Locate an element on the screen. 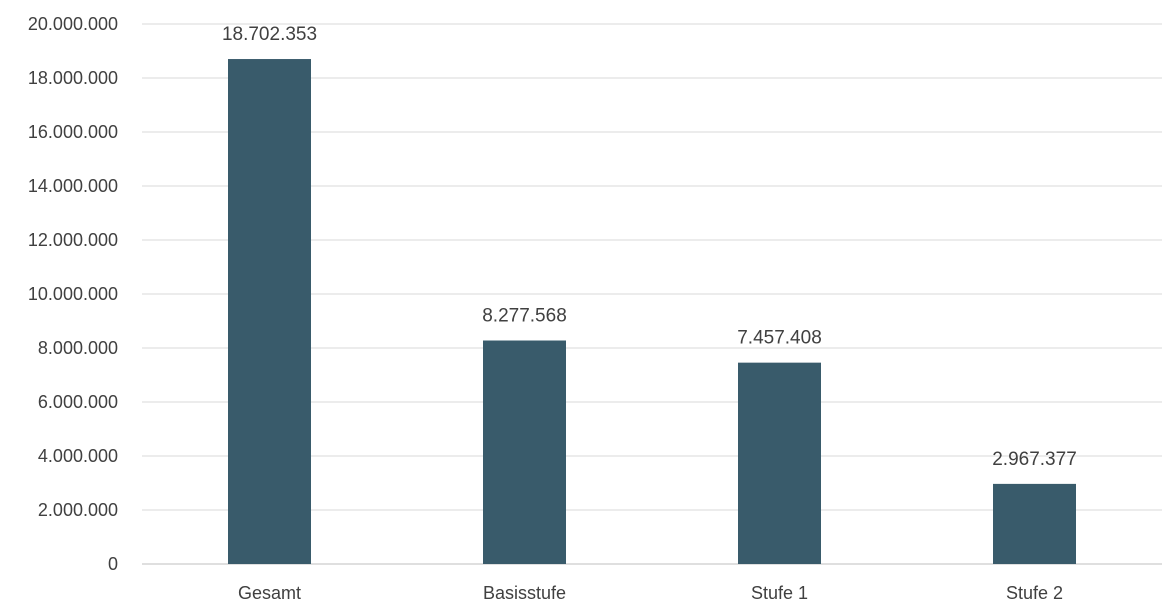 The height and width of the screenshot is (603, 1163). data-label: 2.967.377 is located at coordinates (1034, 459).